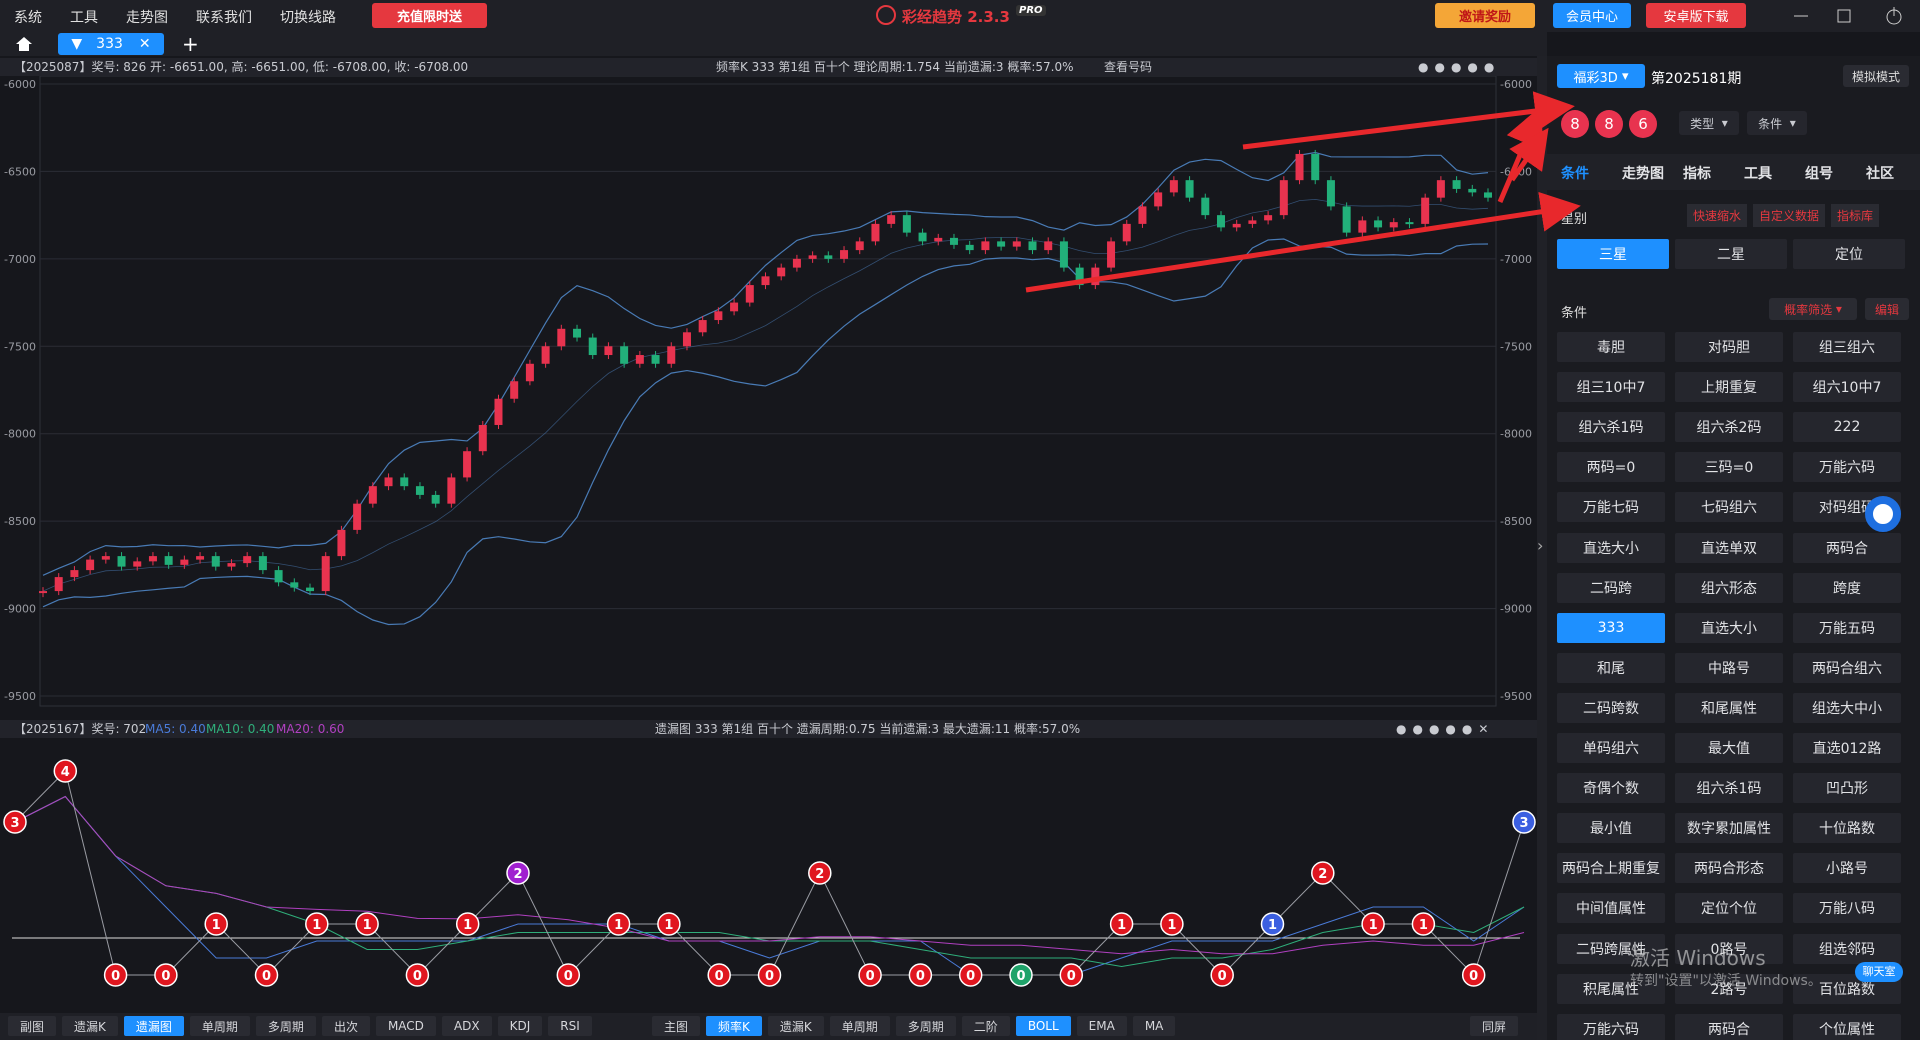 The height and width of the screenshot is (1040, 1920). Describe the element at coordinates (1729, 988) in the screenshot. I see `condition-button: 2路号` at that location.